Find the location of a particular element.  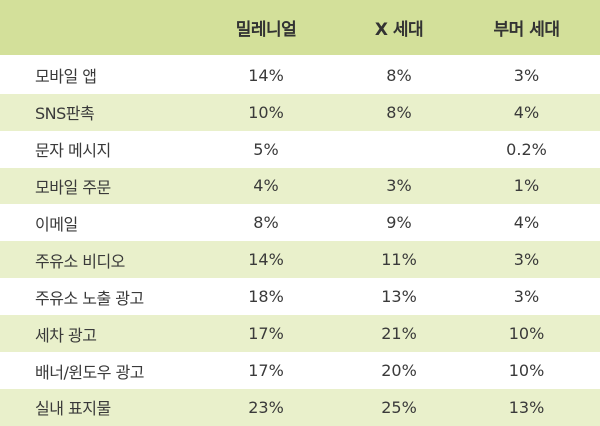

table-row: SNS판촉 10% 8% 4% is located at coordinates (300, 112).